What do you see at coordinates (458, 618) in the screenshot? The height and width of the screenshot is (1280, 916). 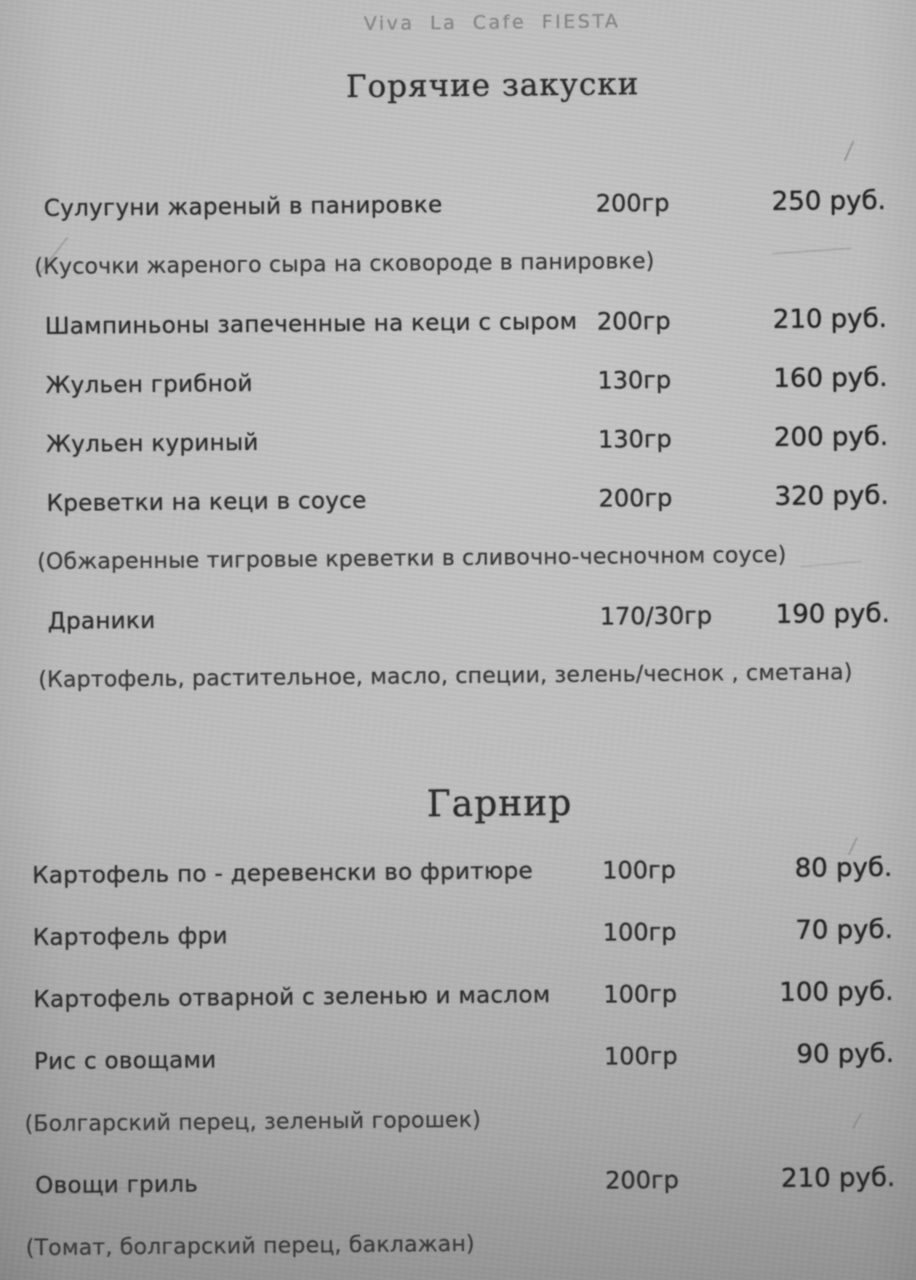 I see `menu-item-row: Драники 170/30гр 190 руб.` at bounding box center [458, 618].